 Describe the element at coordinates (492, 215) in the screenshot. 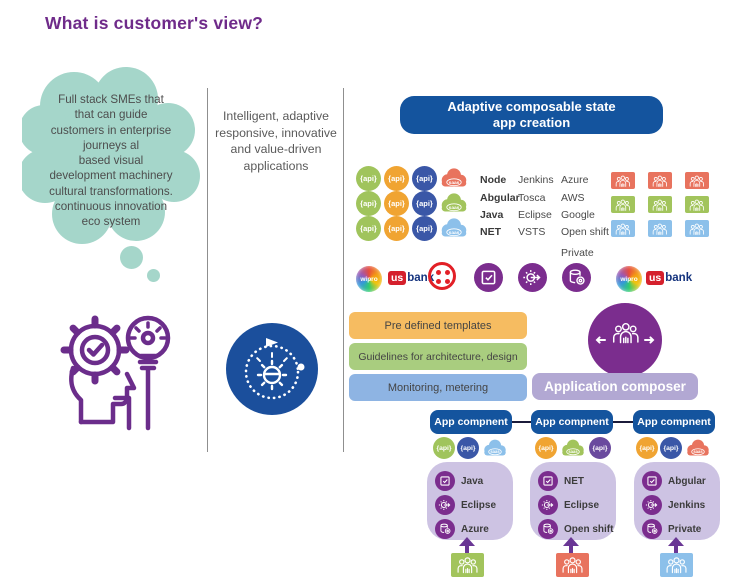

I see `stack-name: Java` at that location.